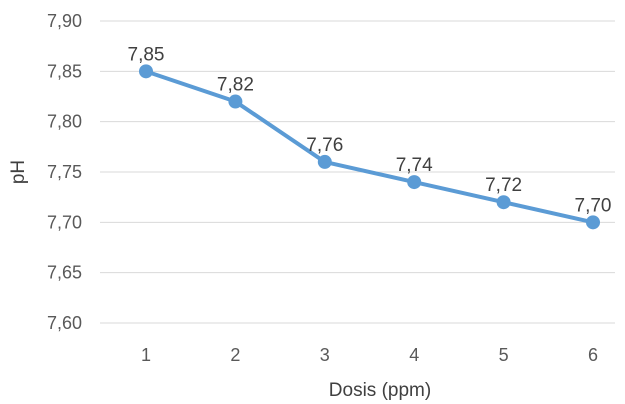  Describe the element at coordinates (64, 71) in the screenshot. I see `y-tick-label: 7,85` at that location.